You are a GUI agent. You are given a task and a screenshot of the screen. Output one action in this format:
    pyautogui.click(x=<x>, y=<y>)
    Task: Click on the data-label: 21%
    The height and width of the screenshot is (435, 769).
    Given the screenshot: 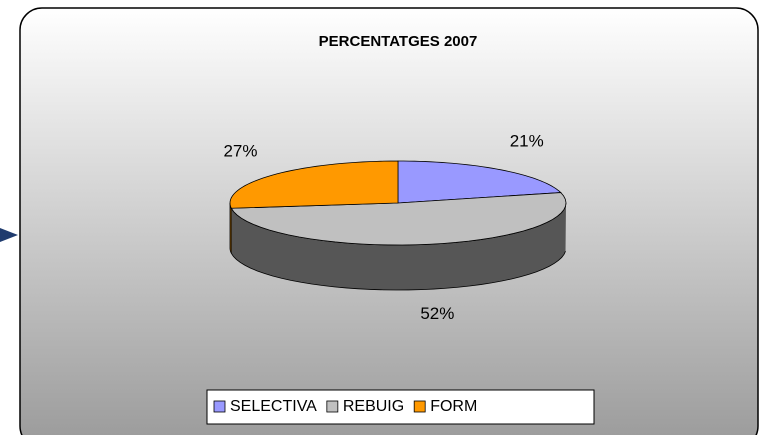 What is the action you would take?
    pyautogui.click(x=527, y=141)
    